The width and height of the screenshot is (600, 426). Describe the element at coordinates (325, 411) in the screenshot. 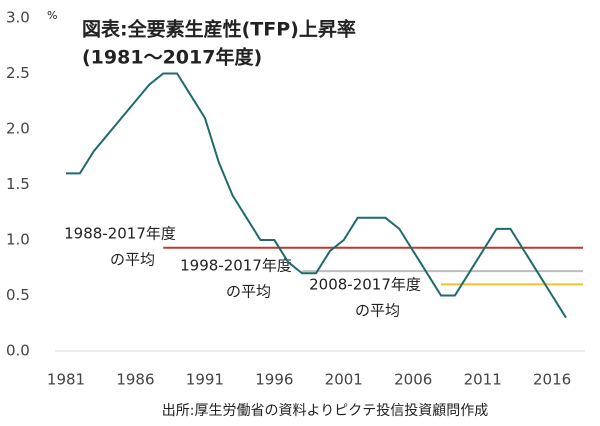

I see `source-note: 出所:厚生労働省の資料よりピクテ投信投資顧問作成` at that location.